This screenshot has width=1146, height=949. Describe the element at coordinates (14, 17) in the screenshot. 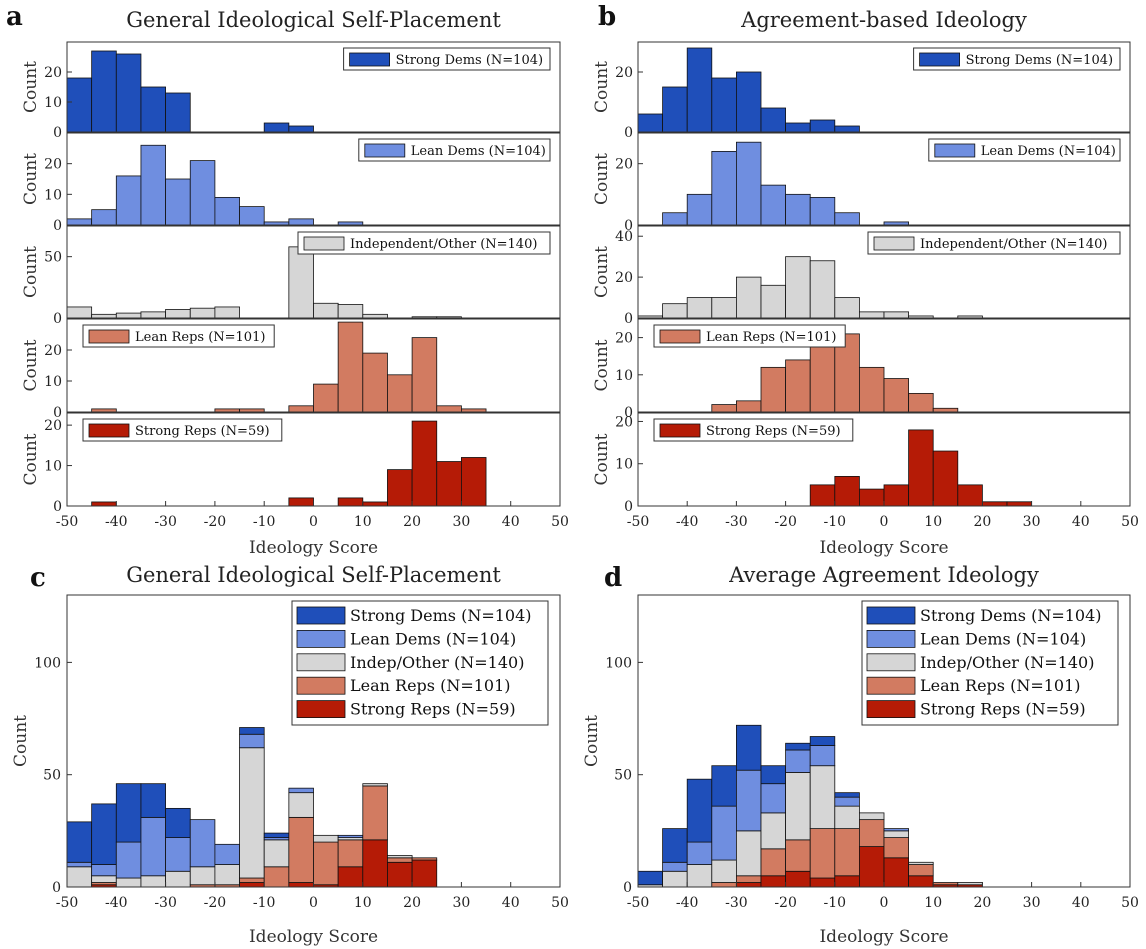

I see `panel-label-a: a` at that location.